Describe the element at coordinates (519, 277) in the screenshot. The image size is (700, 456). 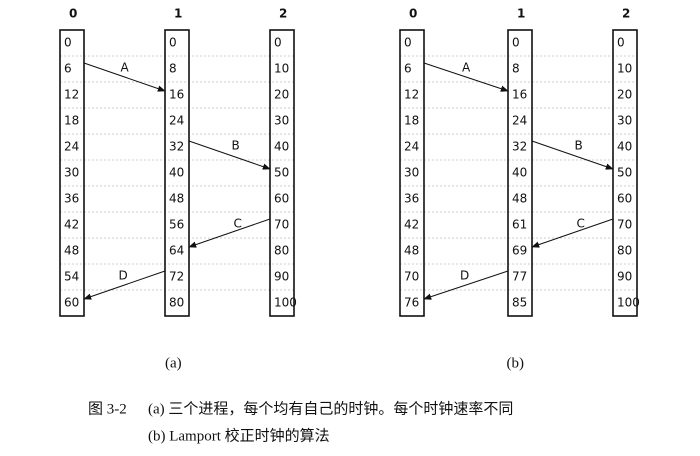
I see `clock-value: 77` at that location.